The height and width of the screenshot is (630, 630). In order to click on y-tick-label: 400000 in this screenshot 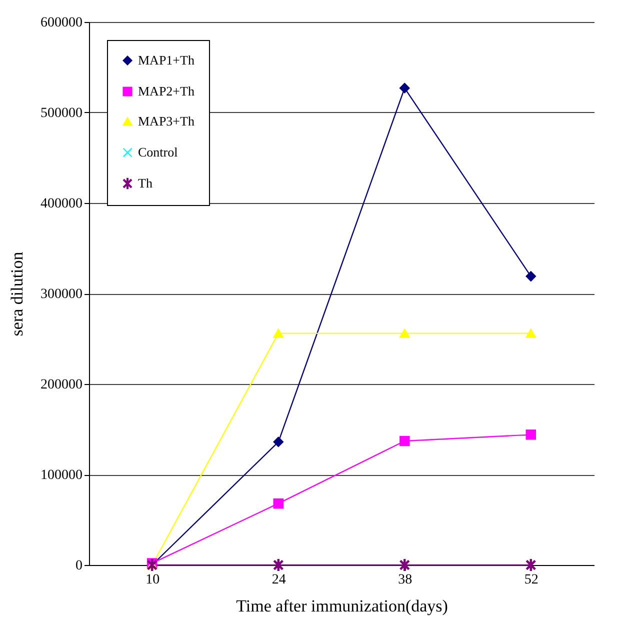, I will do `click(61, 204)`.